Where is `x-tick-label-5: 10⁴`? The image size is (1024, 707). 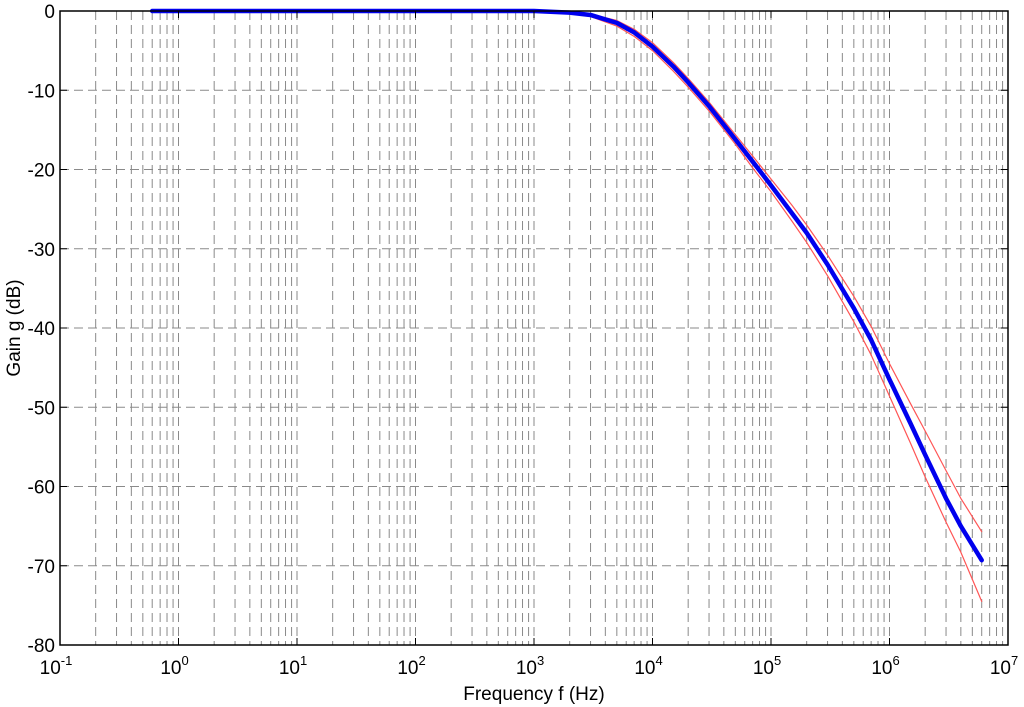
x-tick-label-5: 10⁴ is located at coordinates (648, 666).